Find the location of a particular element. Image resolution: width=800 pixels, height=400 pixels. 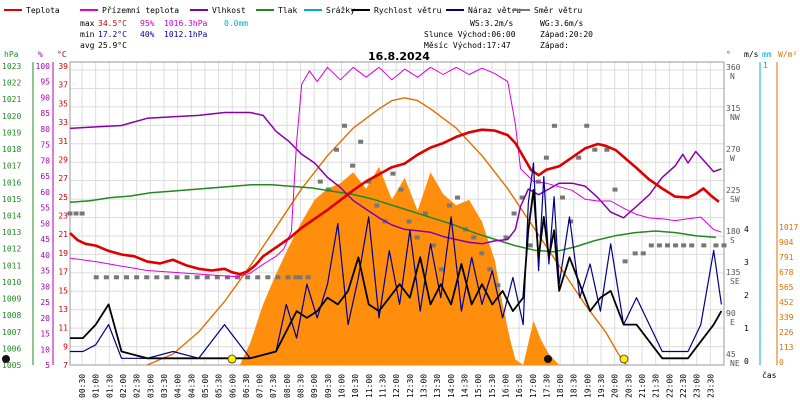

time-tick-label: 06:00 is located at coordinates (232, 386).